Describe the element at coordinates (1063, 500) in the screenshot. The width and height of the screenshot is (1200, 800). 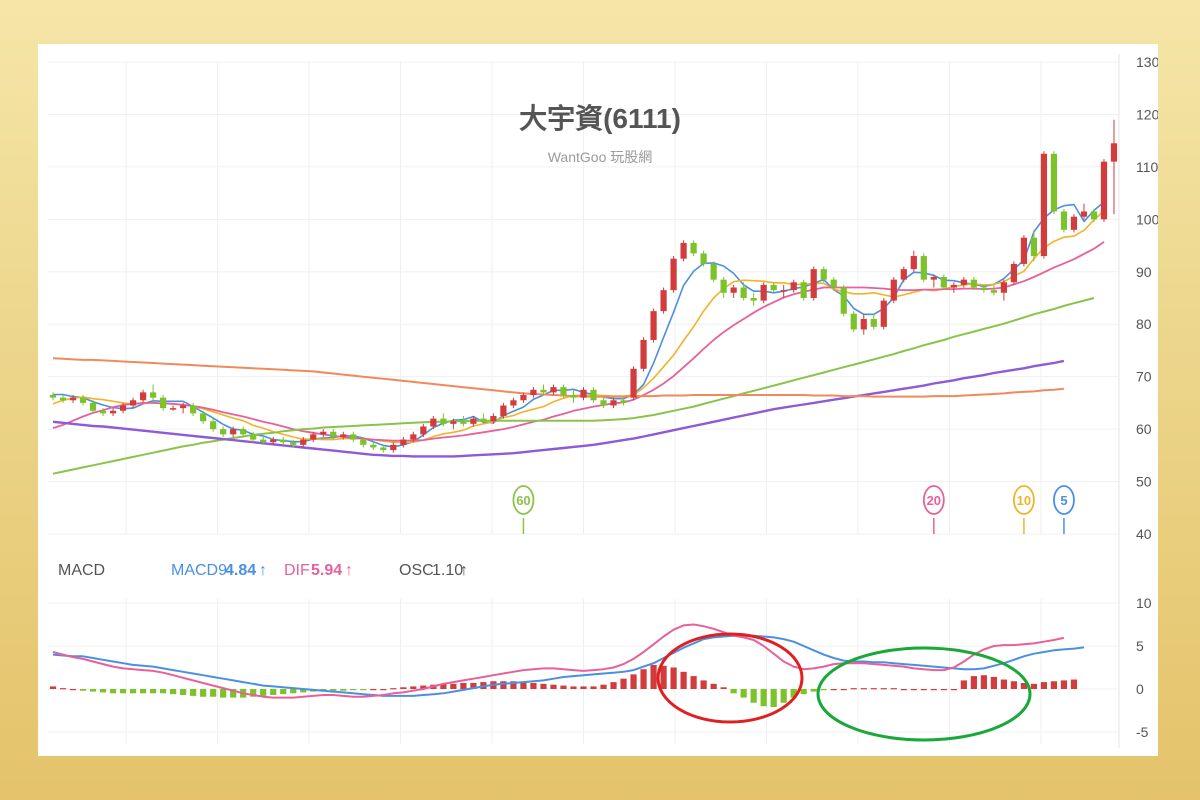
I see `period-marker-label: 5` at that location.